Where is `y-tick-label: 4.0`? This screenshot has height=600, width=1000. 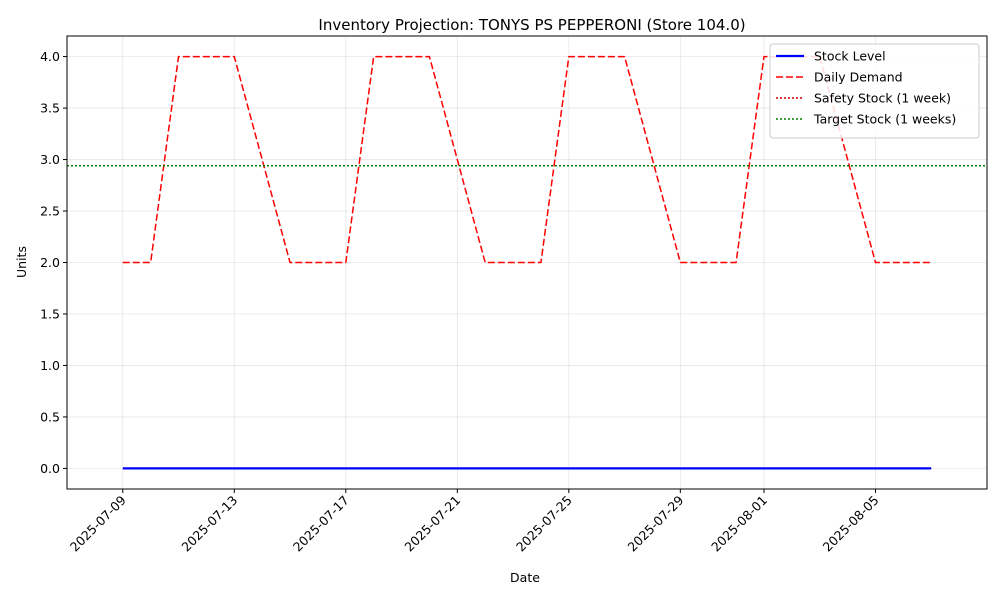
y-tick-label: 4.0 is located at coordinates (50, 56).